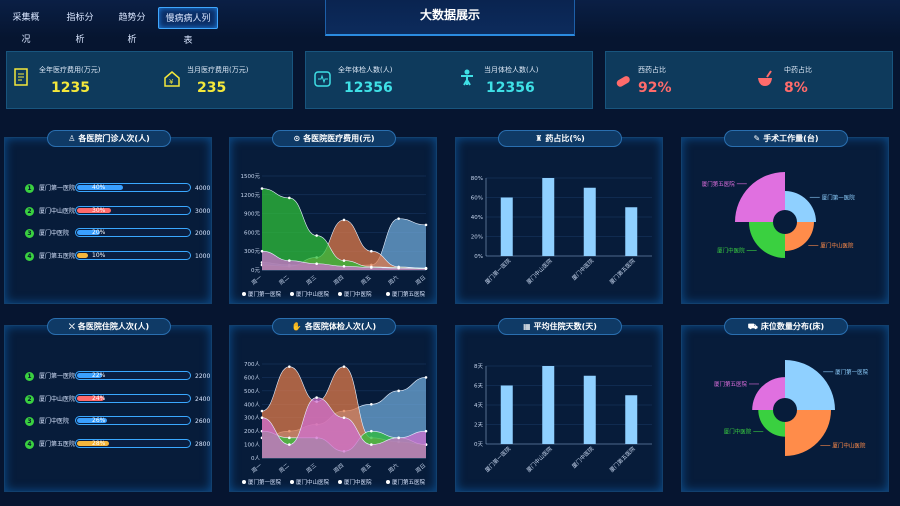 The width and height of the screenshot is (900, 506). I want to click on hospital-name: 厦门第五医院, so click(57, 444).